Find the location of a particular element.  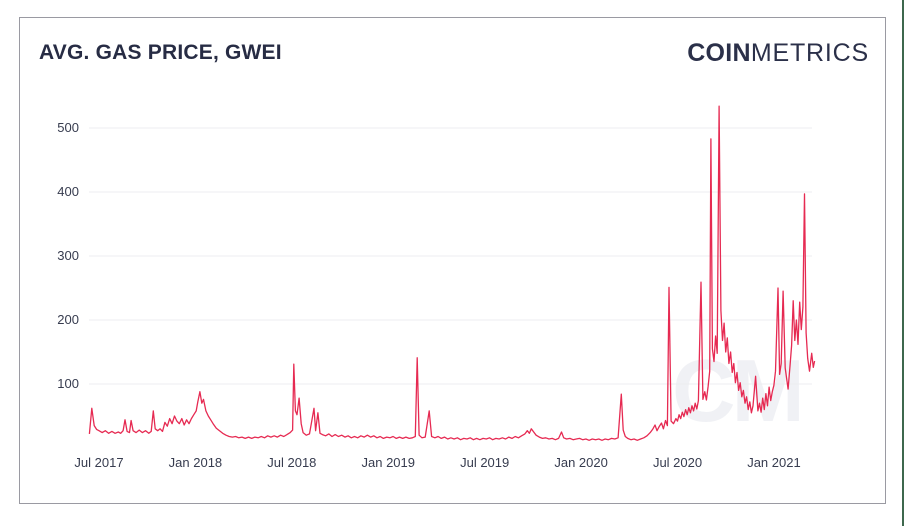

x-tick-label-jan-2021: Jan 2021 is located at coordinates (774, 462).